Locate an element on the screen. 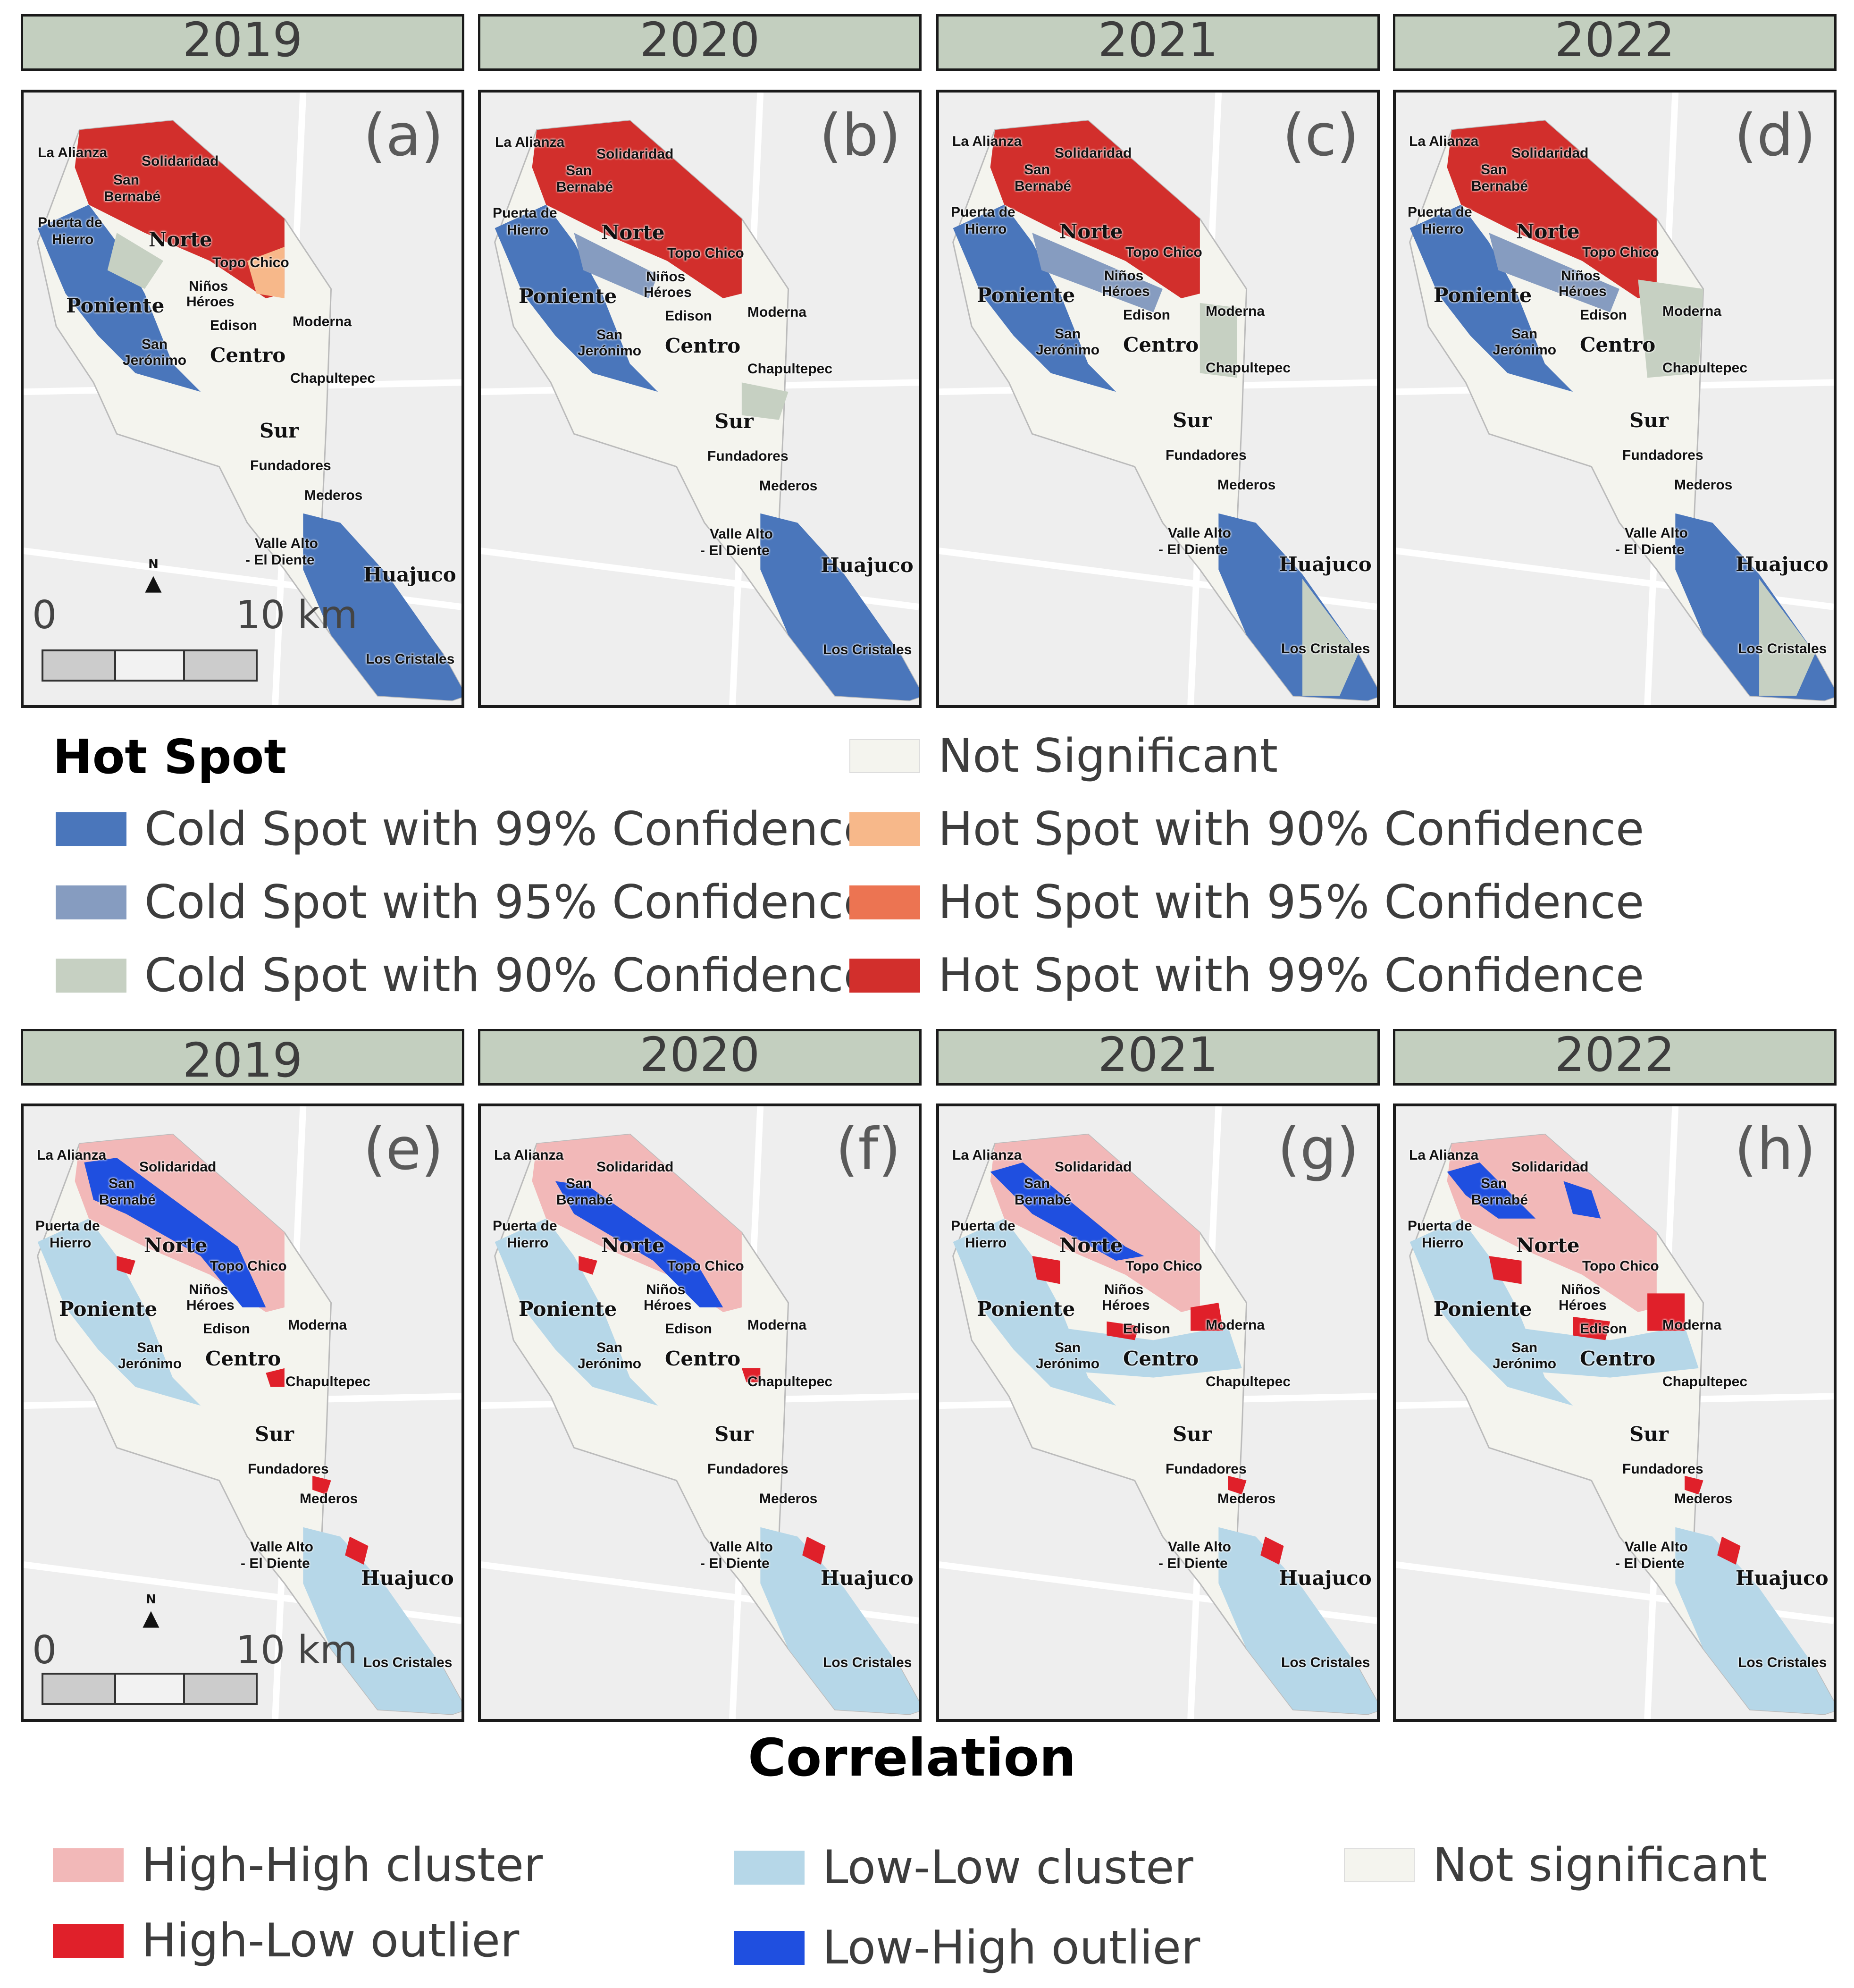 This screenshot has width=1854, height=1988. legend-label: Low-High outlier is located at coordinates (1011, 1948).